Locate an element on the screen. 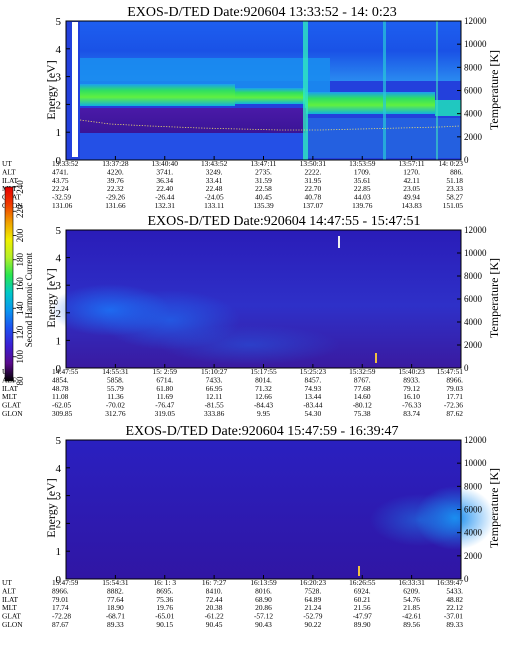 The height and width of the screenshot is (654, 505). orbit-value: 58.27 is located at coordinates (454, 197).